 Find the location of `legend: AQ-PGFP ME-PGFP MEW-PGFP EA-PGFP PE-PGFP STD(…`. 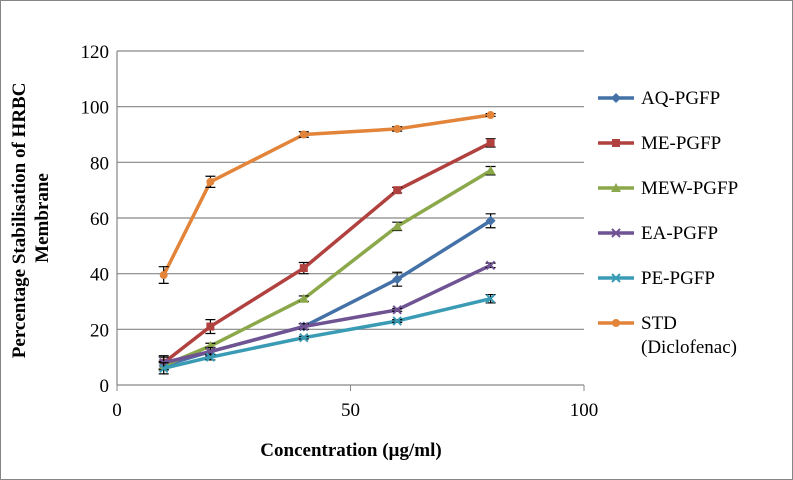

legend: AQ-PGFP ME-PGFP MEW-PGFP EA-PGFP PE-PGFP STD(… is located at coordinates (668, 223).